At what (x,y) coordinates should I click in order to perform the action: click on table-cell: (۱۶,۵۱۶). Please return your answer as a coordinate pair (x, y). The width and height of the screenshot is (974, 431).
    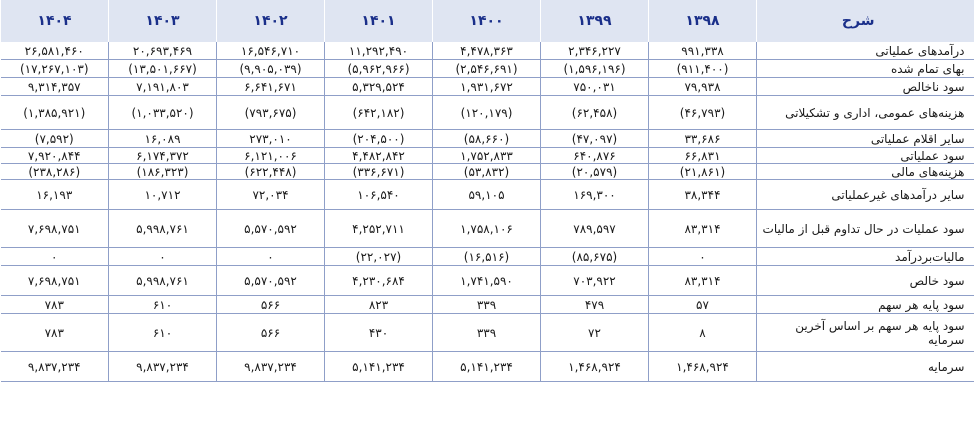
    Looking at the image, I should click on (486, 256).